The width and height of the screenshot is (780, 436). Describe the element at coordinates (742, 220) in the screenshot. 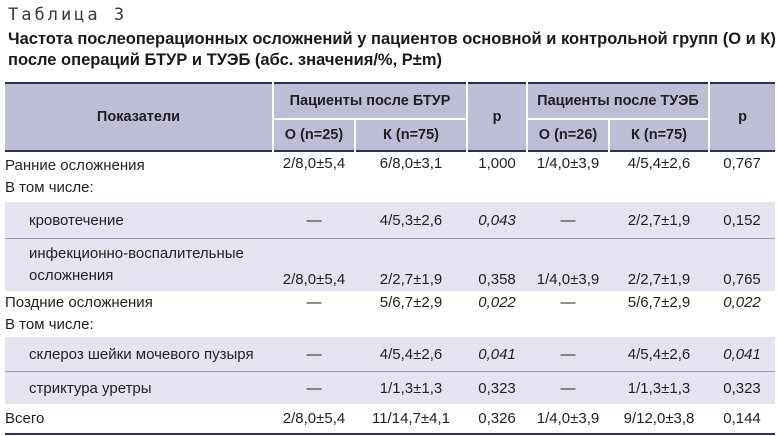

I see `cell-p-tueb: 0,152` at that location.